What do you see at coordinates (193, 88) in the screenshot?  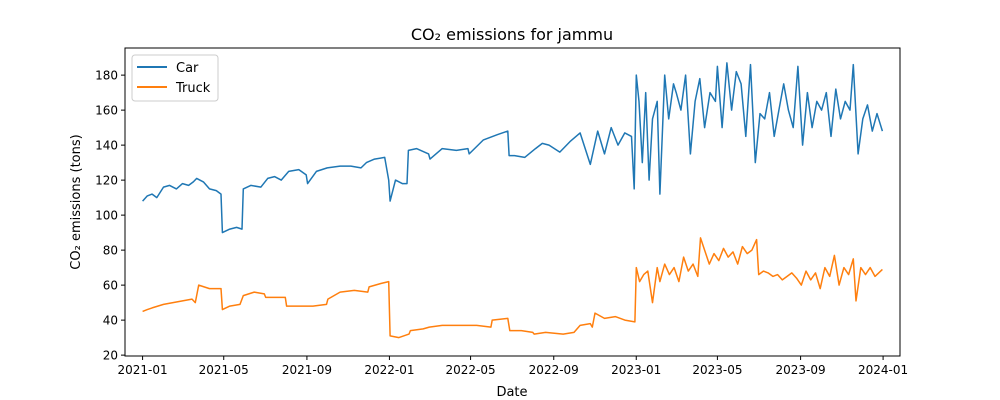 I see `legend-label-truck: Truck` at bounding box center [193, 88].